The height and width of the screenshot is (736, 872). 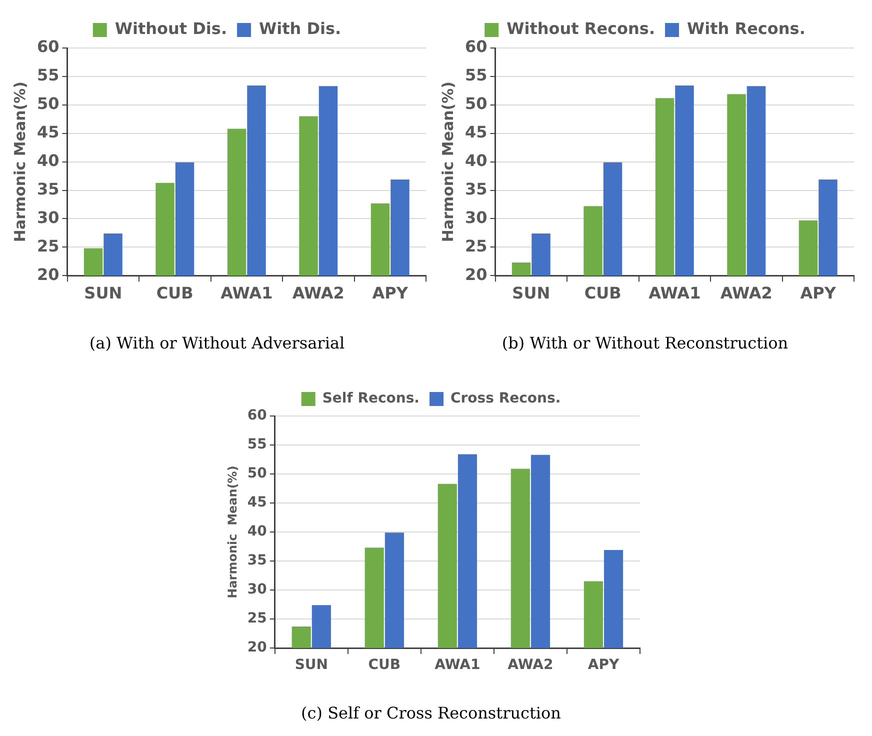 What do you see at coordinates (431, 713) in the screenshot?
I see `text: (c) Self or Cross Reconstruction` at bounding box center [431, 713].